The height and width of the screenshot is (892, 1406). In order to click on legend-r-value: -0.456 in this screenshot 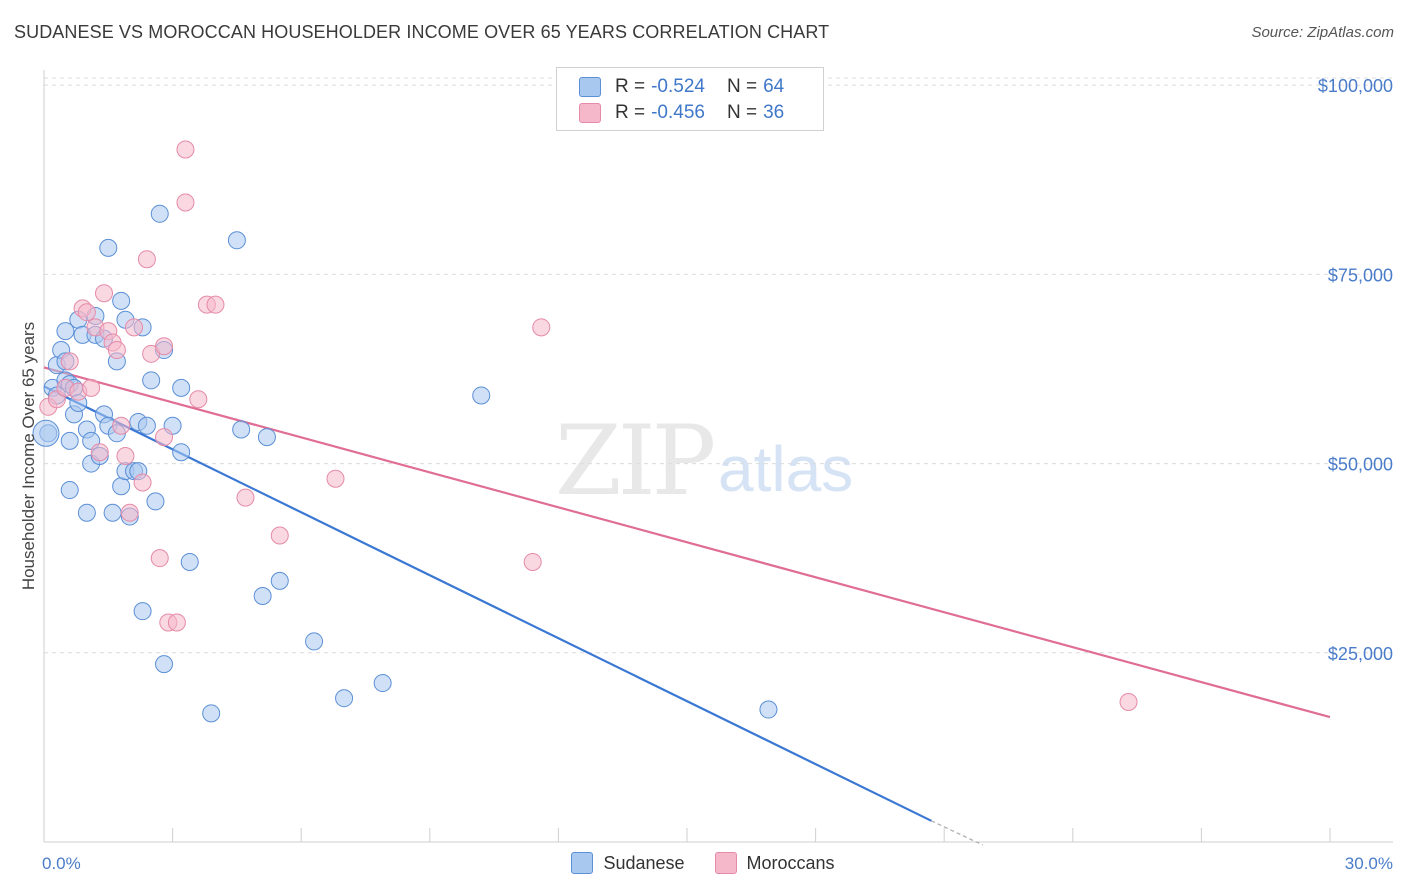, I will do `click(678, 112)`.